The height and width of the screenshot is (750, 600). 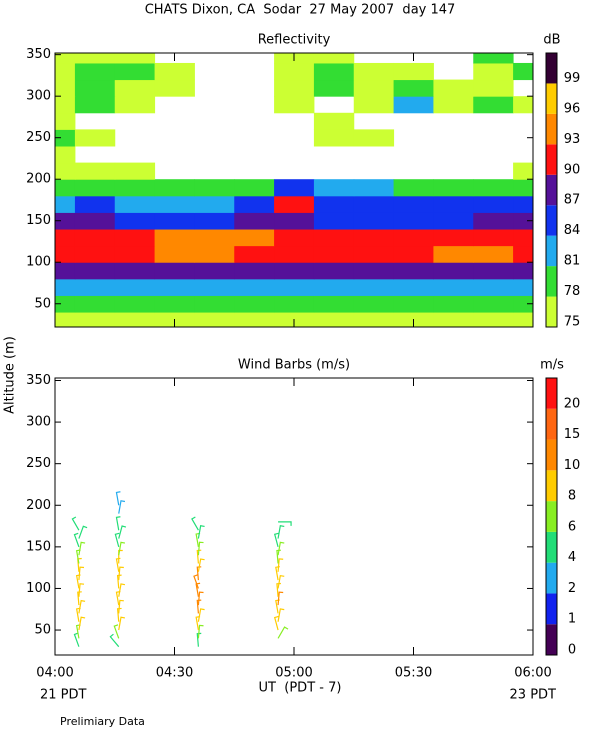 I want to click on colorbar-title: m/s, so click(x=552, y=365).